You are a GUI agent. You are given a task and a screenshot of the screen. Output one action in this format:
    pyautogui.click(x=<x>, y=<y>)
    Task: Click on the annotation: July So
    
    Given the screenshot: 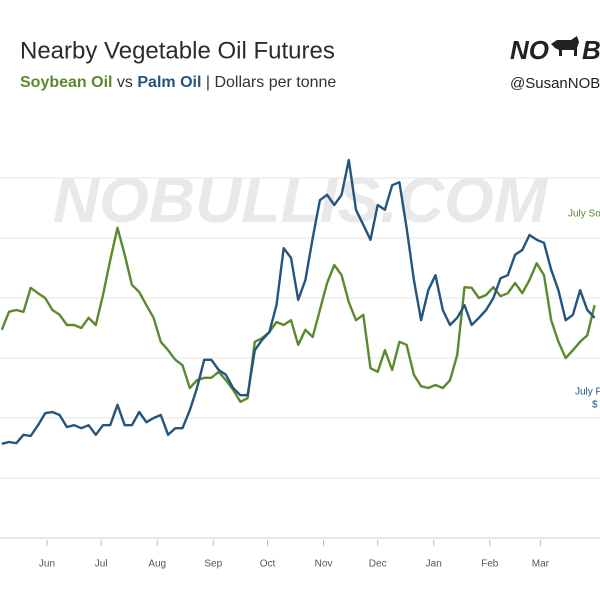 What is the action you would take?
    pyautogui.click(x=584, y=214)
    